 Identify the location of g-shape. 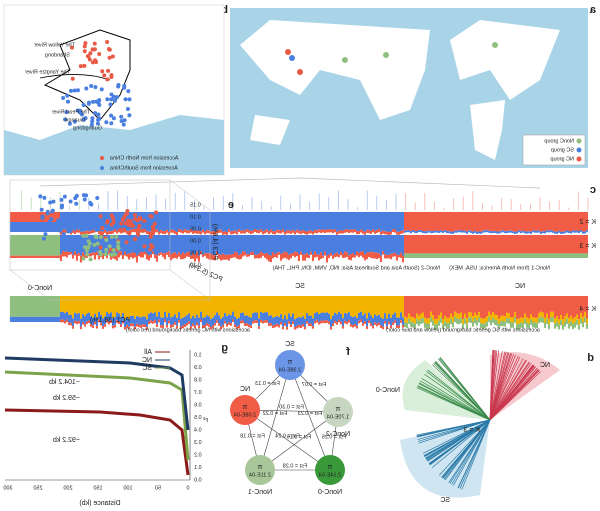
(96, 83).